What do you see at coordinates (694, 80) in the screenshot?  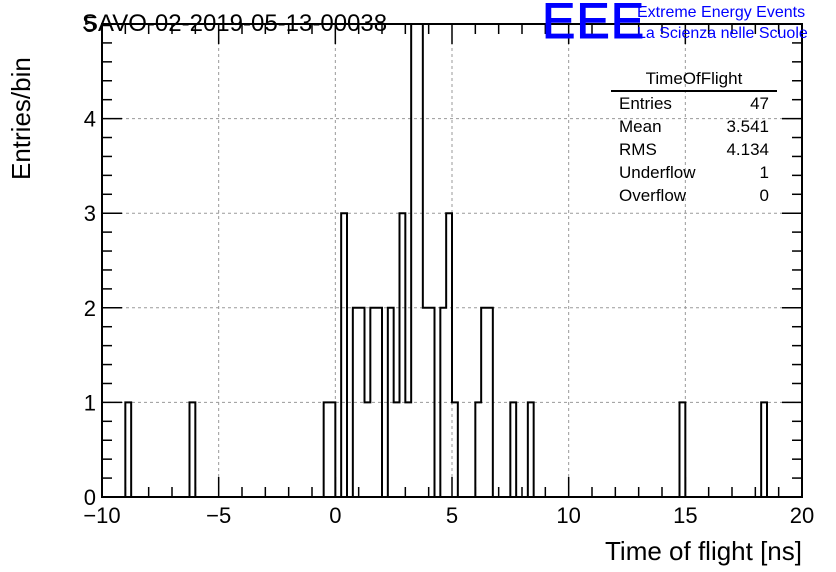 I see `stats-title: TimeOfFlight` at bounding box center [694, 80].